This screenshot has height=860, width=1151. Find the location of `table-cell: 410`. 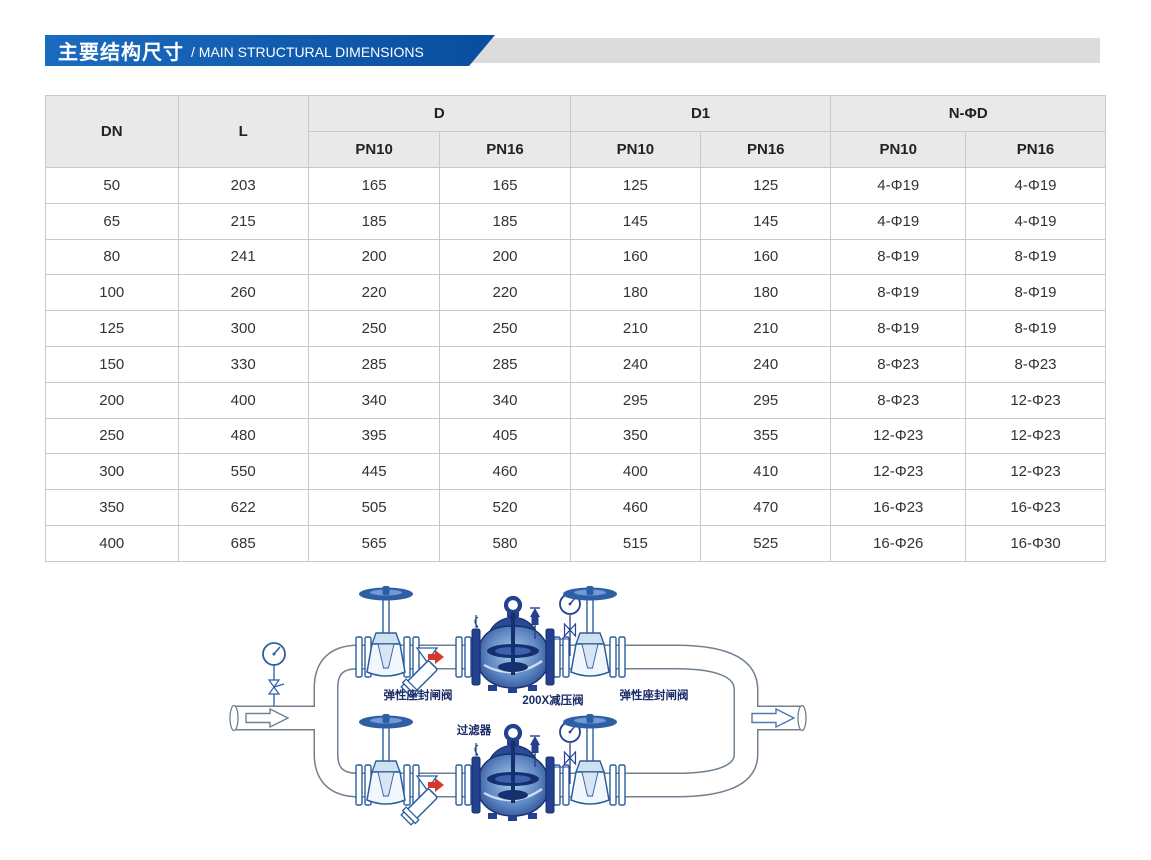

table-cell: 410 is located at coordinates (766, 472).